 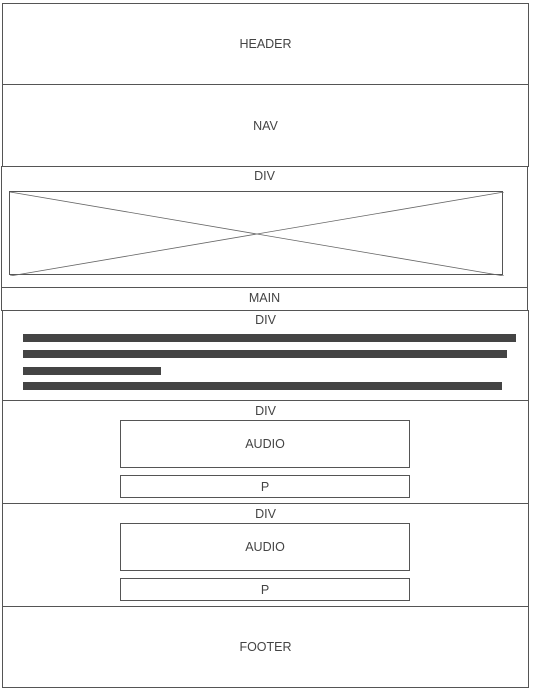 I want to click on main-block: MAIN, so click(x=264, y=299).